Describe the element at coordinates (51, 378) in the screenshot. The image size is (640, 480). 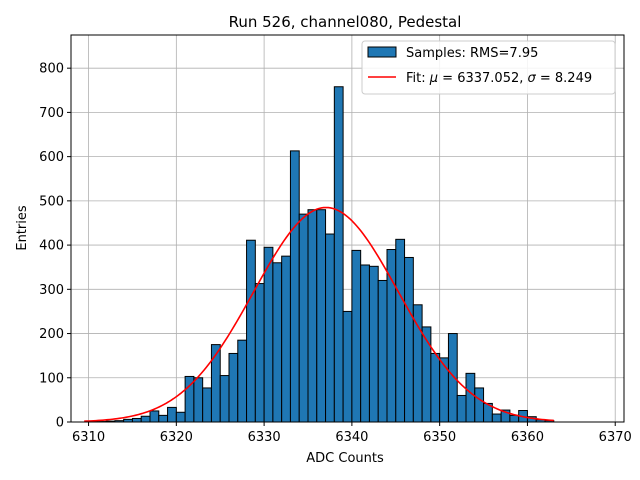
I see `y-tick-label: 100` at that location.